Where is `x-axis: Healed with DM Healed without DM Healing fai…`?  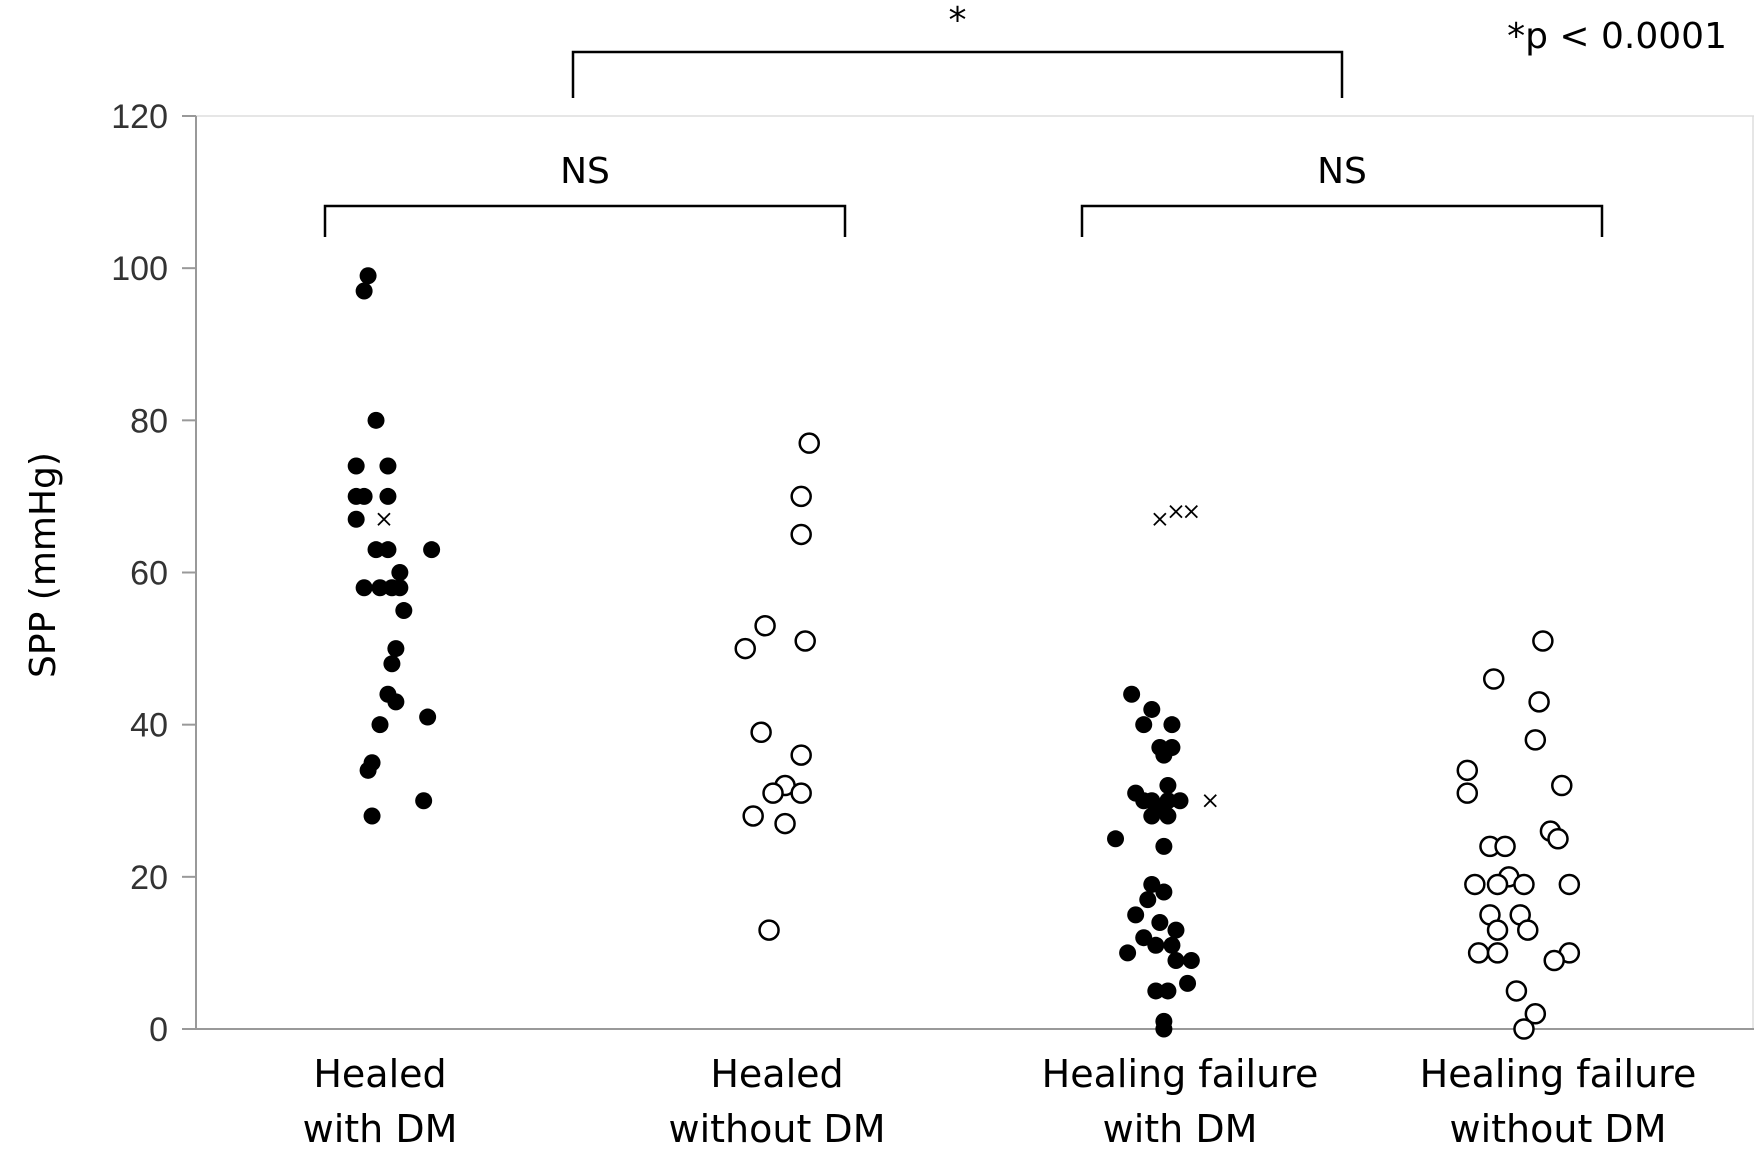 x-axis: Healed with DM Healed without DM Healing fai… is located at coordinates (975, 1089).